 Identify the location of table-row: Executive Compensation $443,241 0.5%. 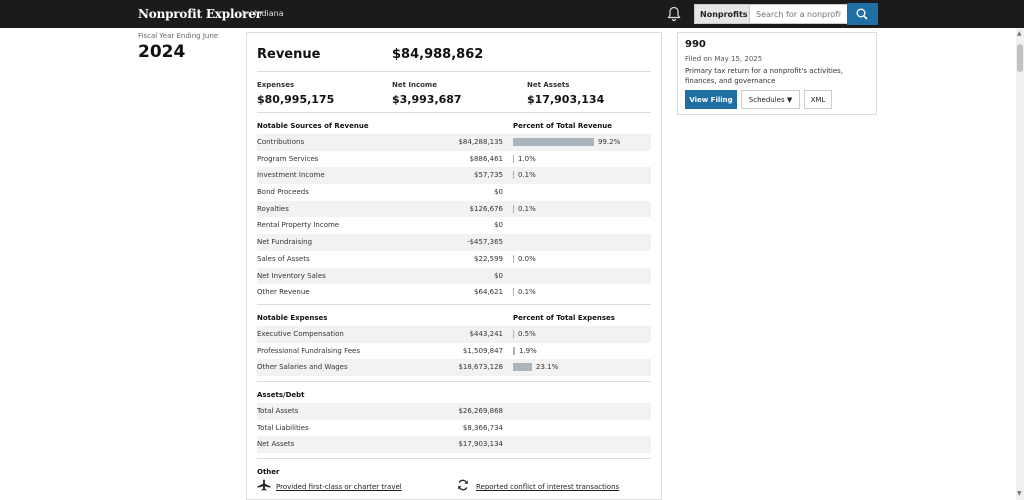
(454, 334).